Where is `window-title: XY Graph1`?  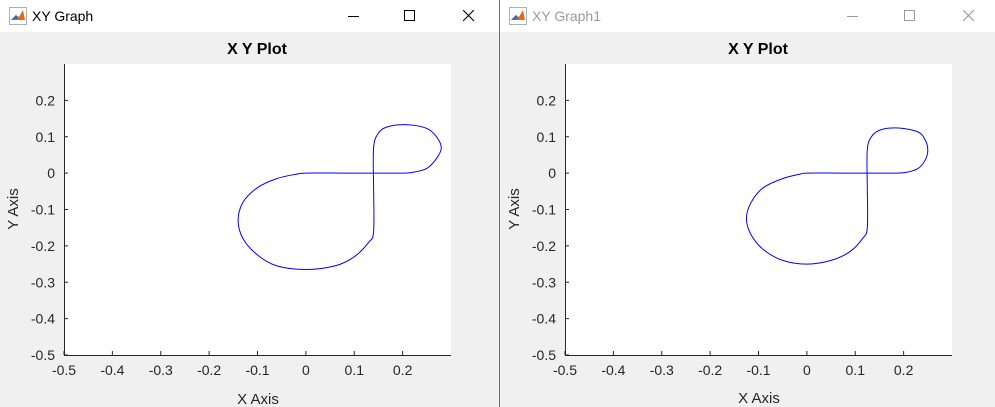
window-title: XY Graph1 is located at coordinates (567, 16).